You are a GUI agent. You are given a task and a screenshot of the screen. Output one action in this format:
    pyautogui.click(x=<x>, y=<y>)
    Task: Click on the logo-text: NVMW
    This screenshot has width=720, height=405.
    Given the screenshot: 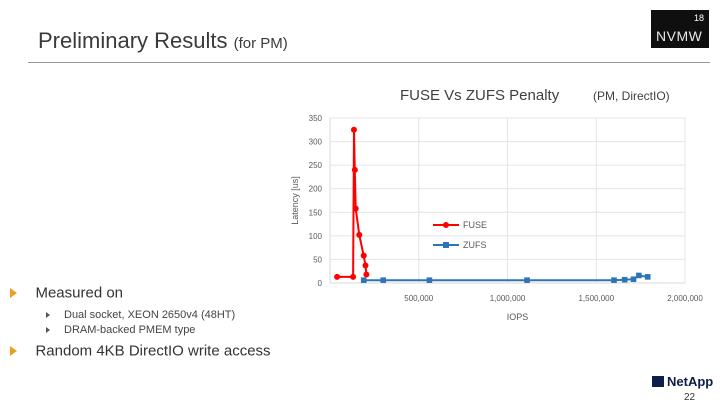 What is the action you would take?
    pyautogui.click(x=679, y=36)
    